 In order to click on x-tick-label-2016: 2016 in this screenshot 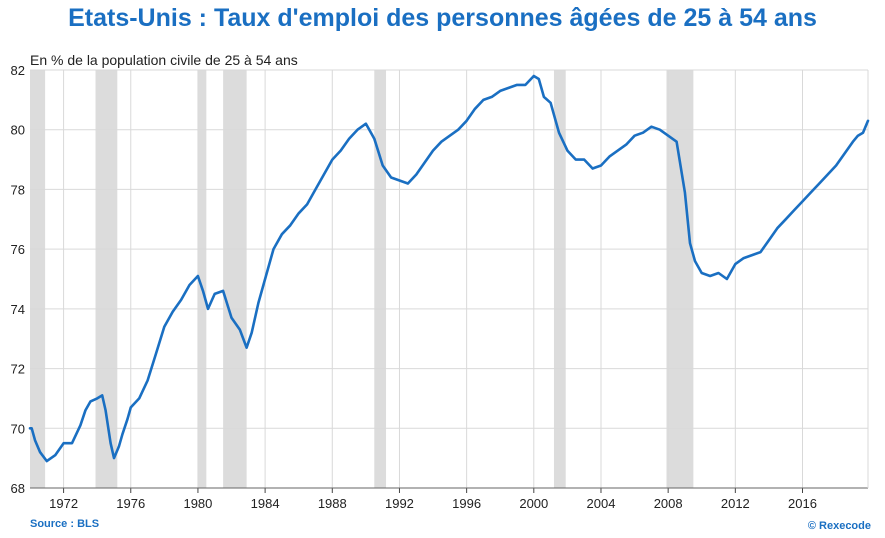, I will do `click(802, 503)`.